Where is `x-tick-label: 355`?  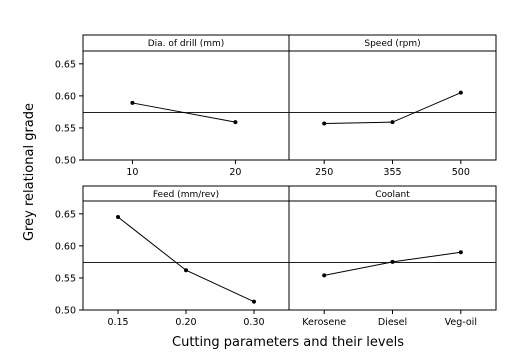 x-tick-label: 355 is located at coordinates (392, 172).